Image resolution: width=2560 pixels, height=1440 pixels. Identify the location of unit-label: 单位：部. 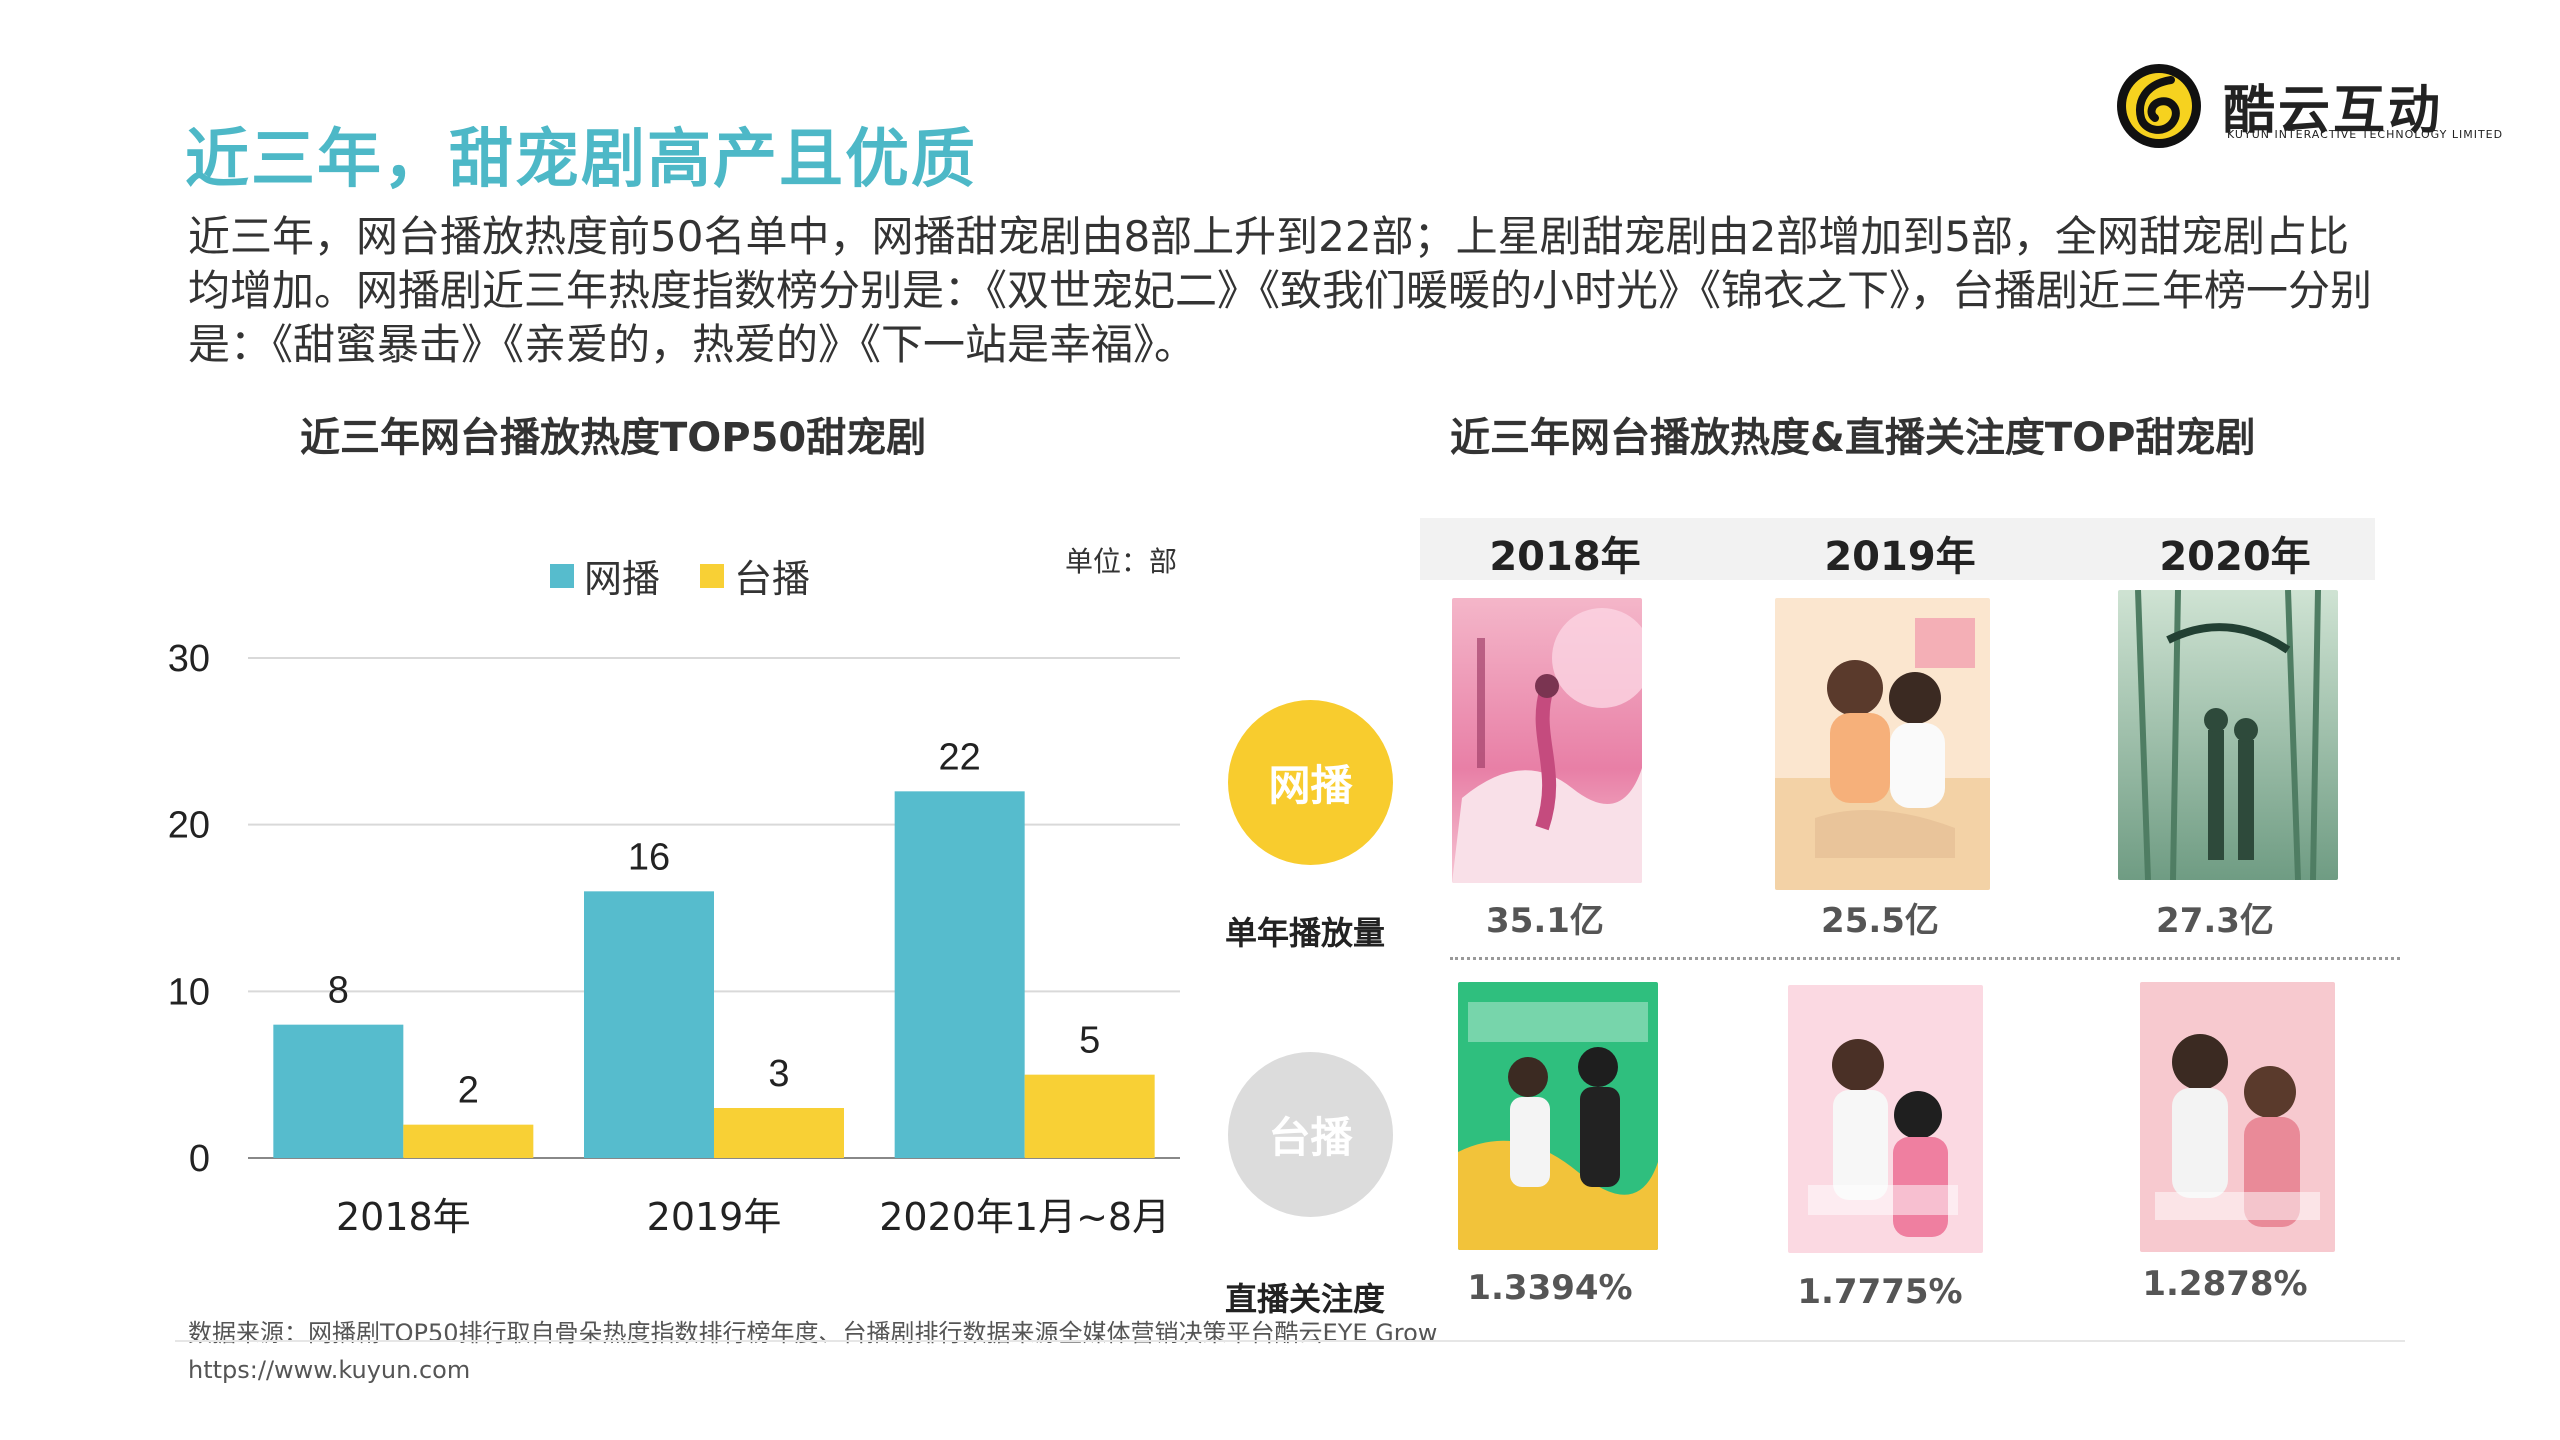
(1121, 561).